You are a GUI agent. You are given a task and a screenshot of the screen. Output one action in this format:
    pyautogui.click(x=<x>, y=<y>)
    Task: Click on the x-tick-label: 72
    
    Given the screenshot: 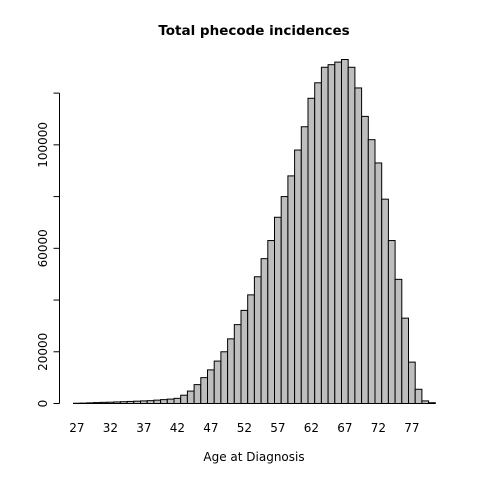 What is the action you would take?
    pyautogui.click(x=378, y=428)
    